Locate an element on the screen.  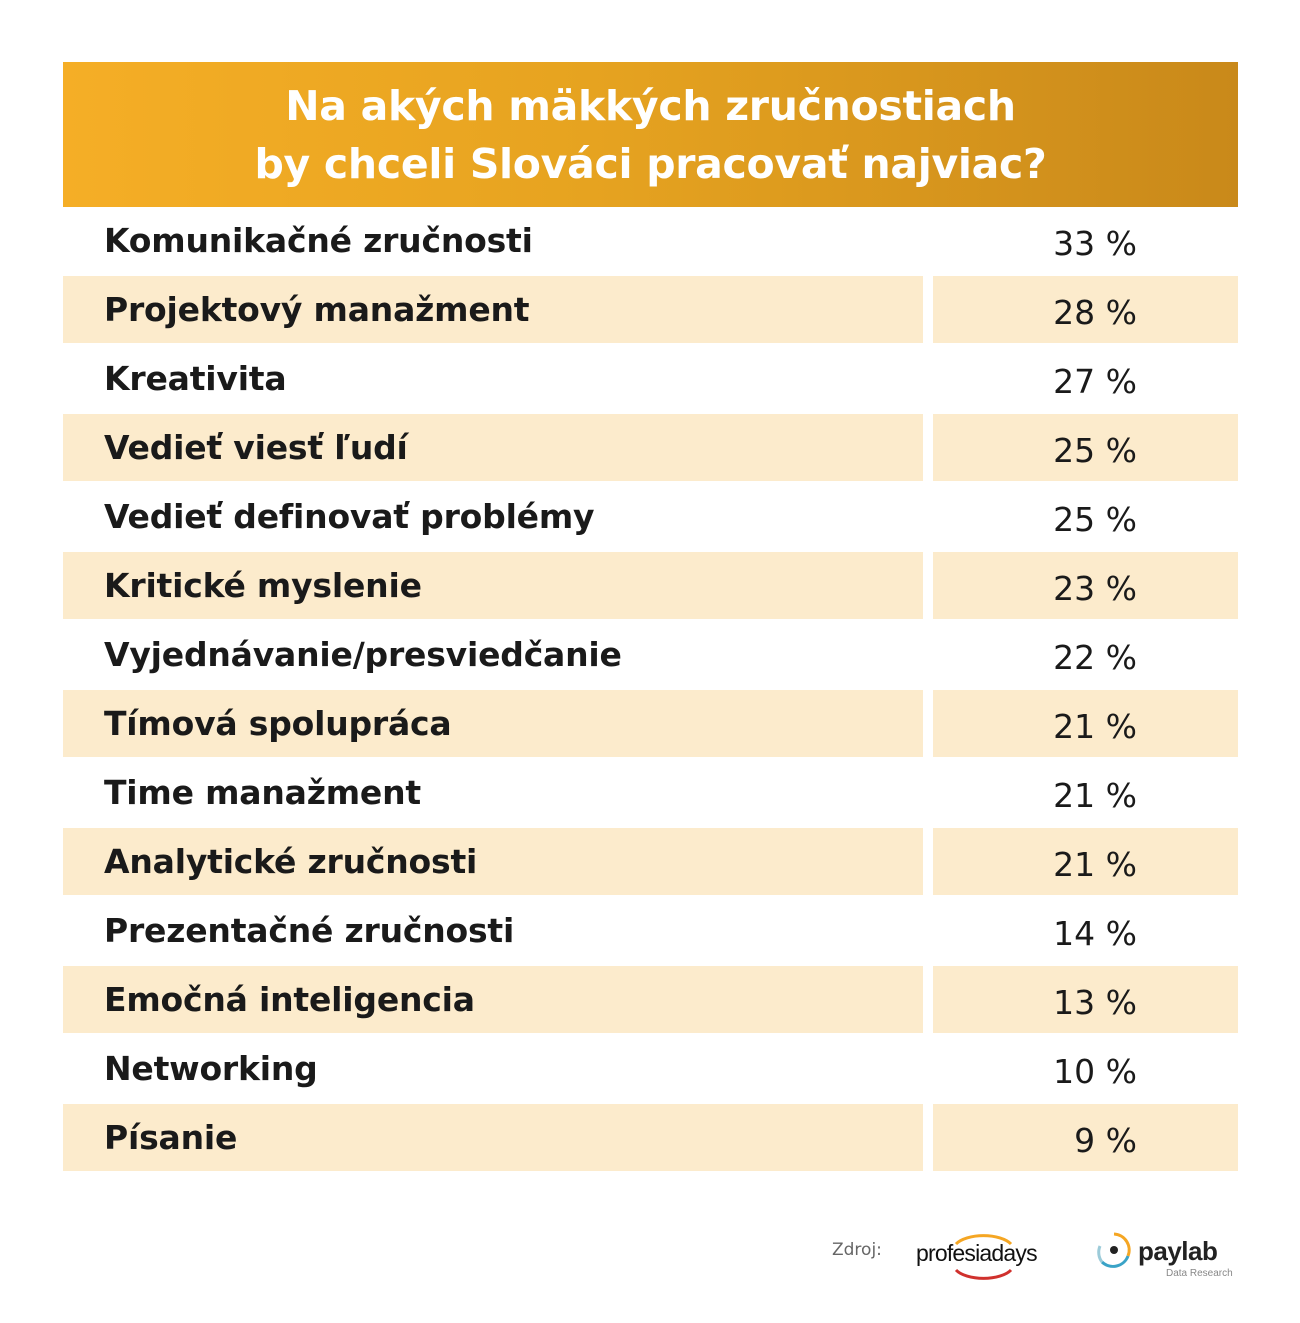
table-row: Písanie 9 % is located at coordinates (650, 1138).